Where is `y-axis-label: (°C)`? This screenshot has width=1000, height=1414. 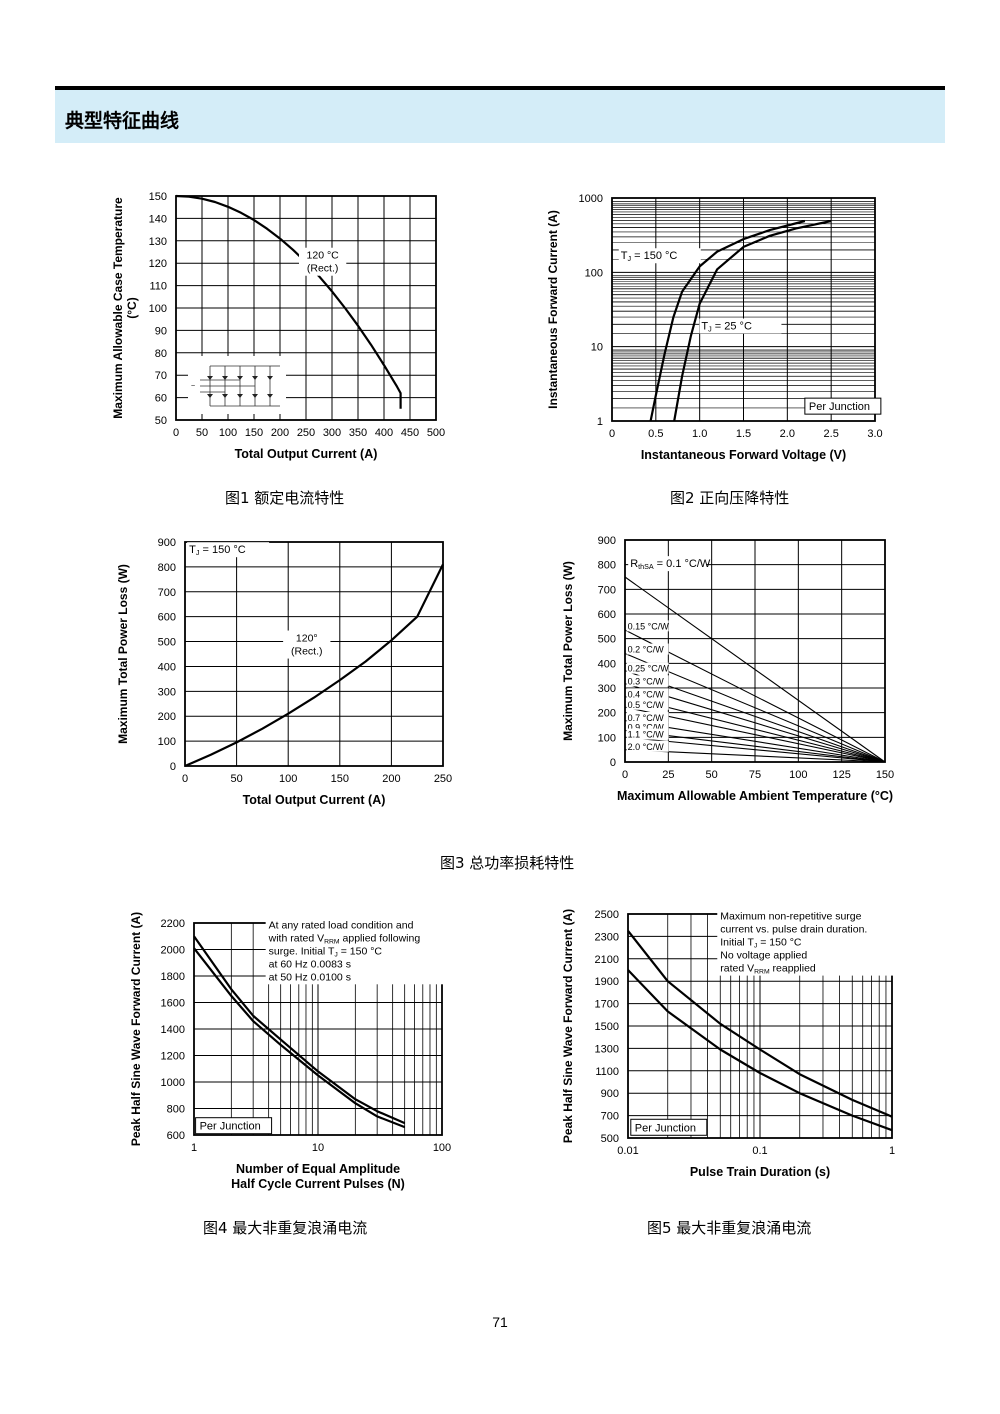 y-axis-label: (°C) is located at coordinates (132, 307).